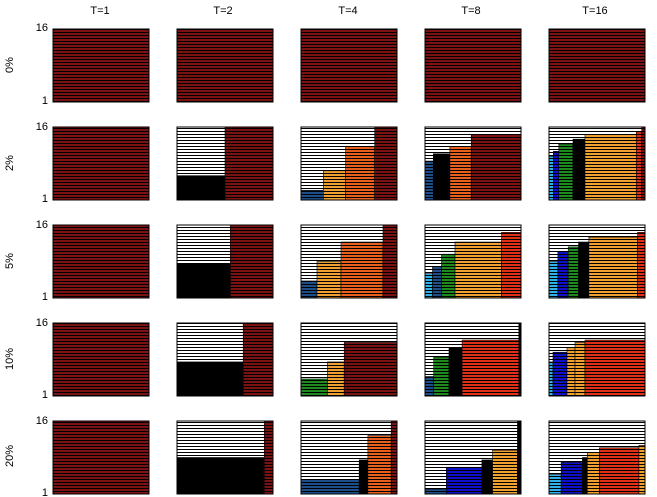  I want to click on panel-r0-c3, so click(473, 65).